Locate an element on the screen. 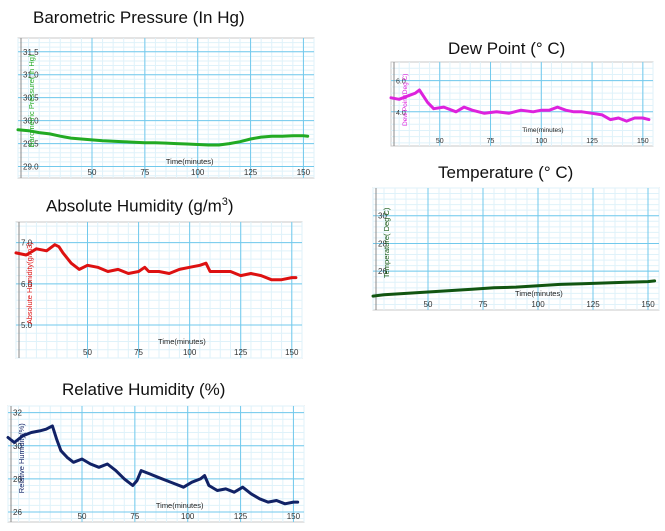 The image size is (665, 531). baro-x-axis-label: Time(minutes) is located at coordinates (190, 161).